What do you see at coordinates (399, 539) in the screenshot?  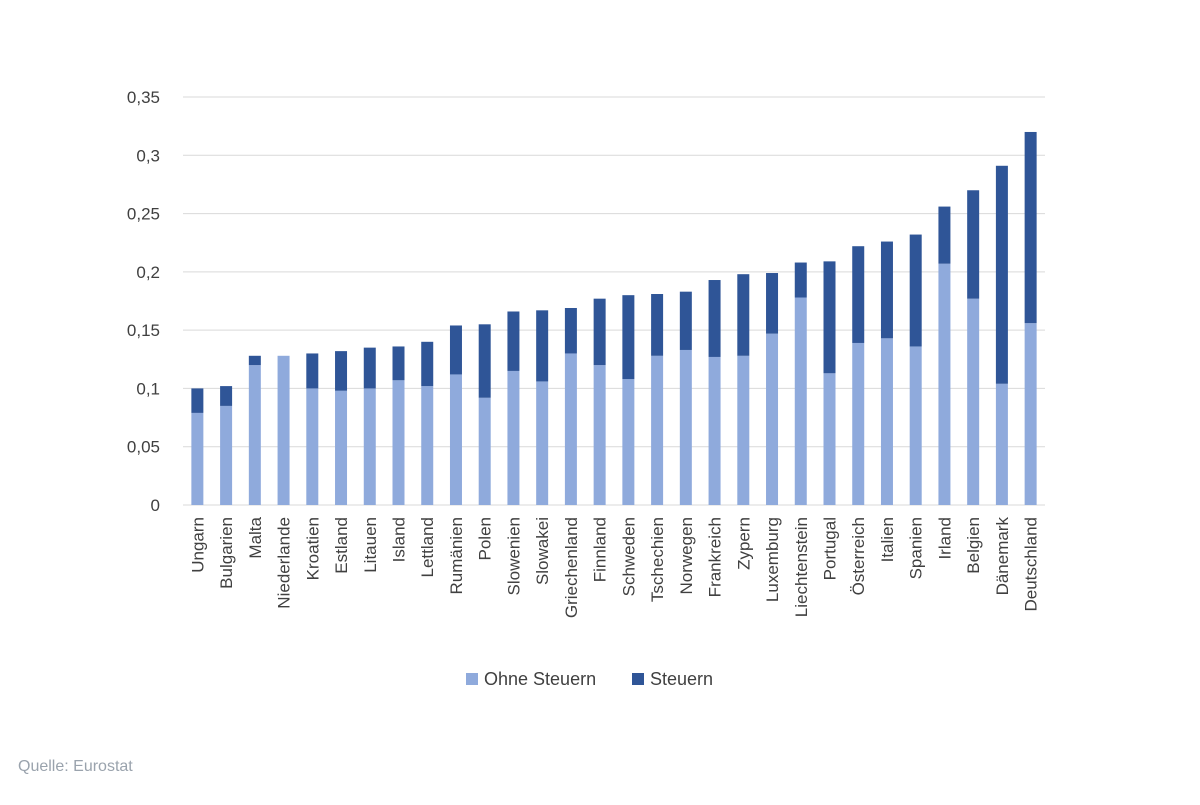 I see `x-tick-label: Island` at bounding box center [399, 539].